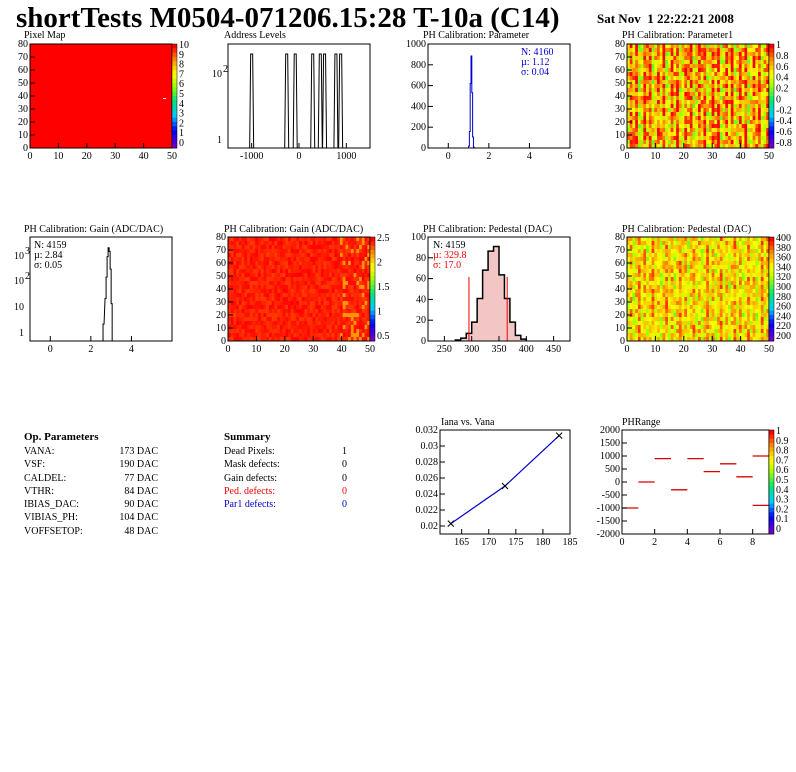  Describe the element at coordinates (174, 124) in the screenshot. I see `pixel-map-colorbar-cell` at that location.